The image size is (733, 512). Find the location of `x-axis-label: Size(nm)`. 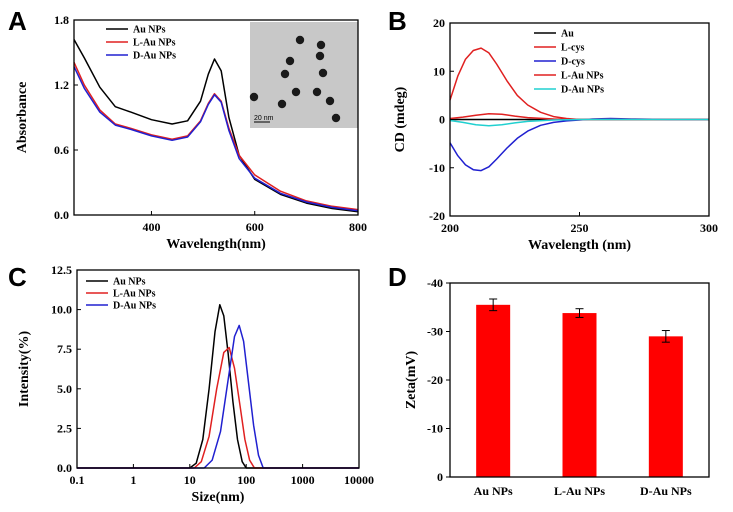

x-axis-label: Size(nm) is located at coordinates (218, 497).